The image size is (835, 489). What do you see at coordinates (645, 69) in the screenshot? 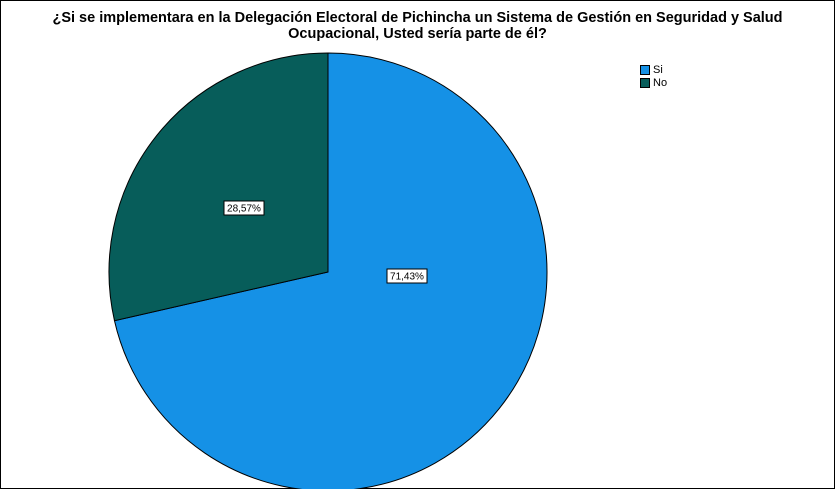
I see `legend-swatch-si` at bounding box center [645, 69].